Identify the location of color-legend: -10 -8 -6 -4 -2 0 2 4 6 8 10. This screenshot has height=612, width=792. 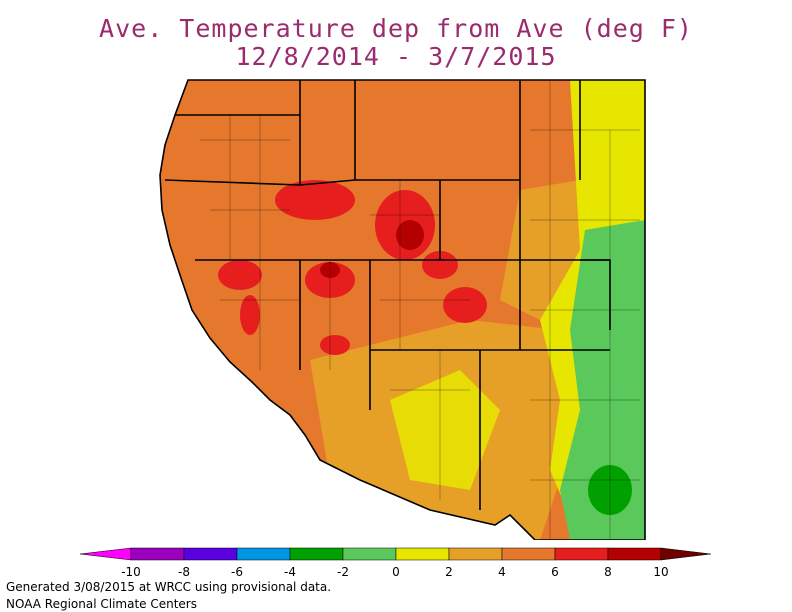
(395, 563).